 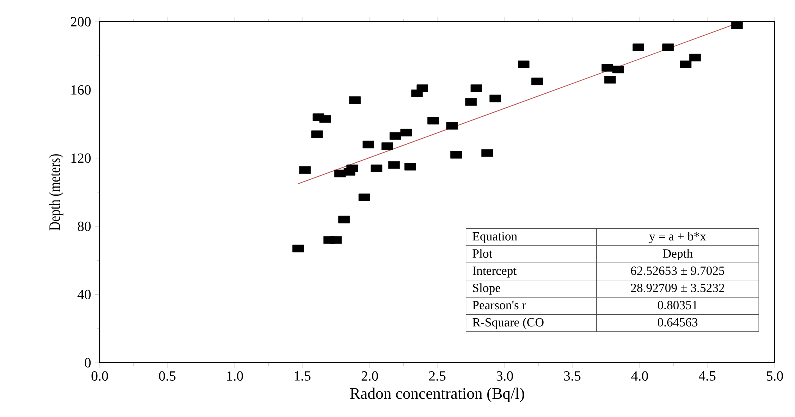 What do you see at coordinates (84, 227) in the screenshot?
I see `y-tick-label: 80` at bounding box center [84, 227].